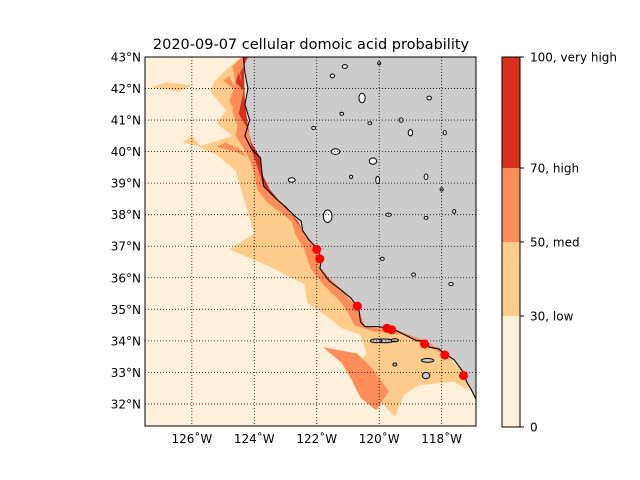  What do you see at coordinates (390, 312) in the screenshot?
I see `sample-markers` at bounding box center [390, 312].